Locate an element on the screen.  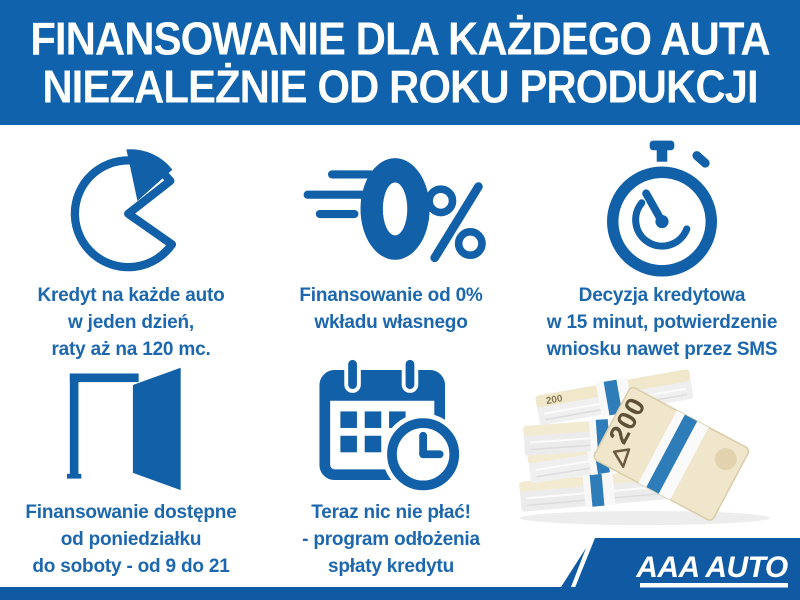
banner-title-line2: NIEZALEŻNIE OD ROKU PRODUKCJI is located at coordinates (400, 86).